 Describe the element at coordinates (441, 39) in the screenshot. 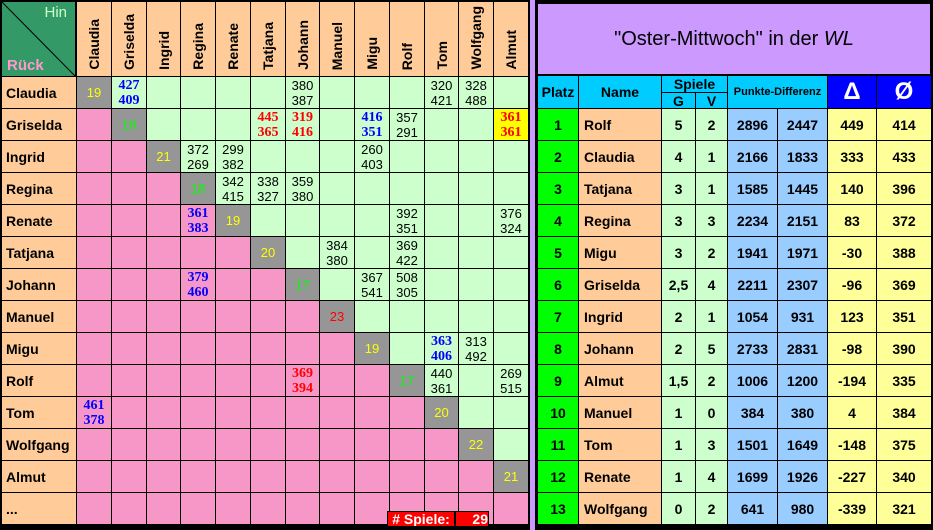

I see `column-header-tom: Tom` at that location.